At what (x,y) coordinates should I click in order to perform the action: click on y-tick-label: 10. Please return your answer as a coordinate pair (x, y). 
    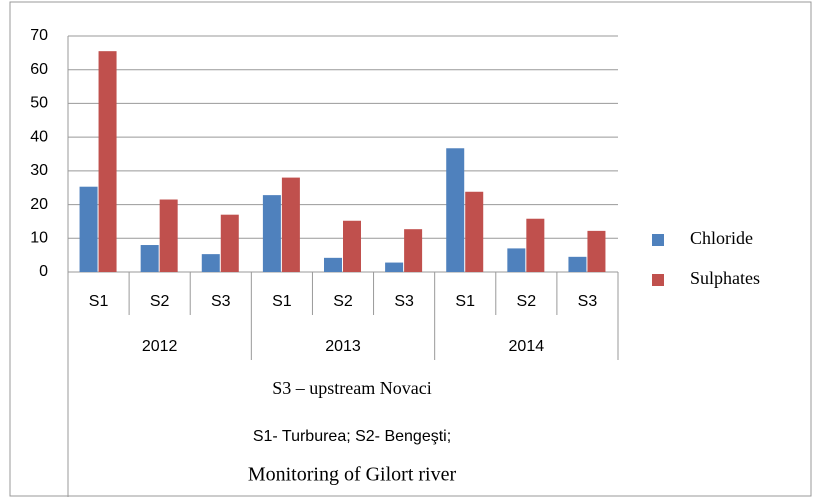
    Looking at the image, I should click on (39, 238).